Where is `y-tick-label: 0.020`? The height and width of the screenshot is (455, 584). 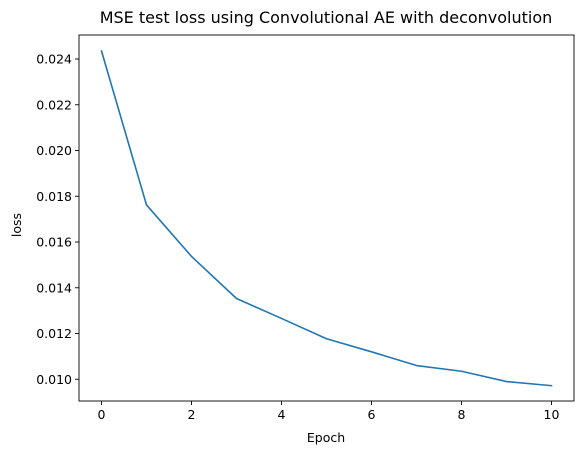 y-tick-label: 0.020 is located at coordinates (54, 150).